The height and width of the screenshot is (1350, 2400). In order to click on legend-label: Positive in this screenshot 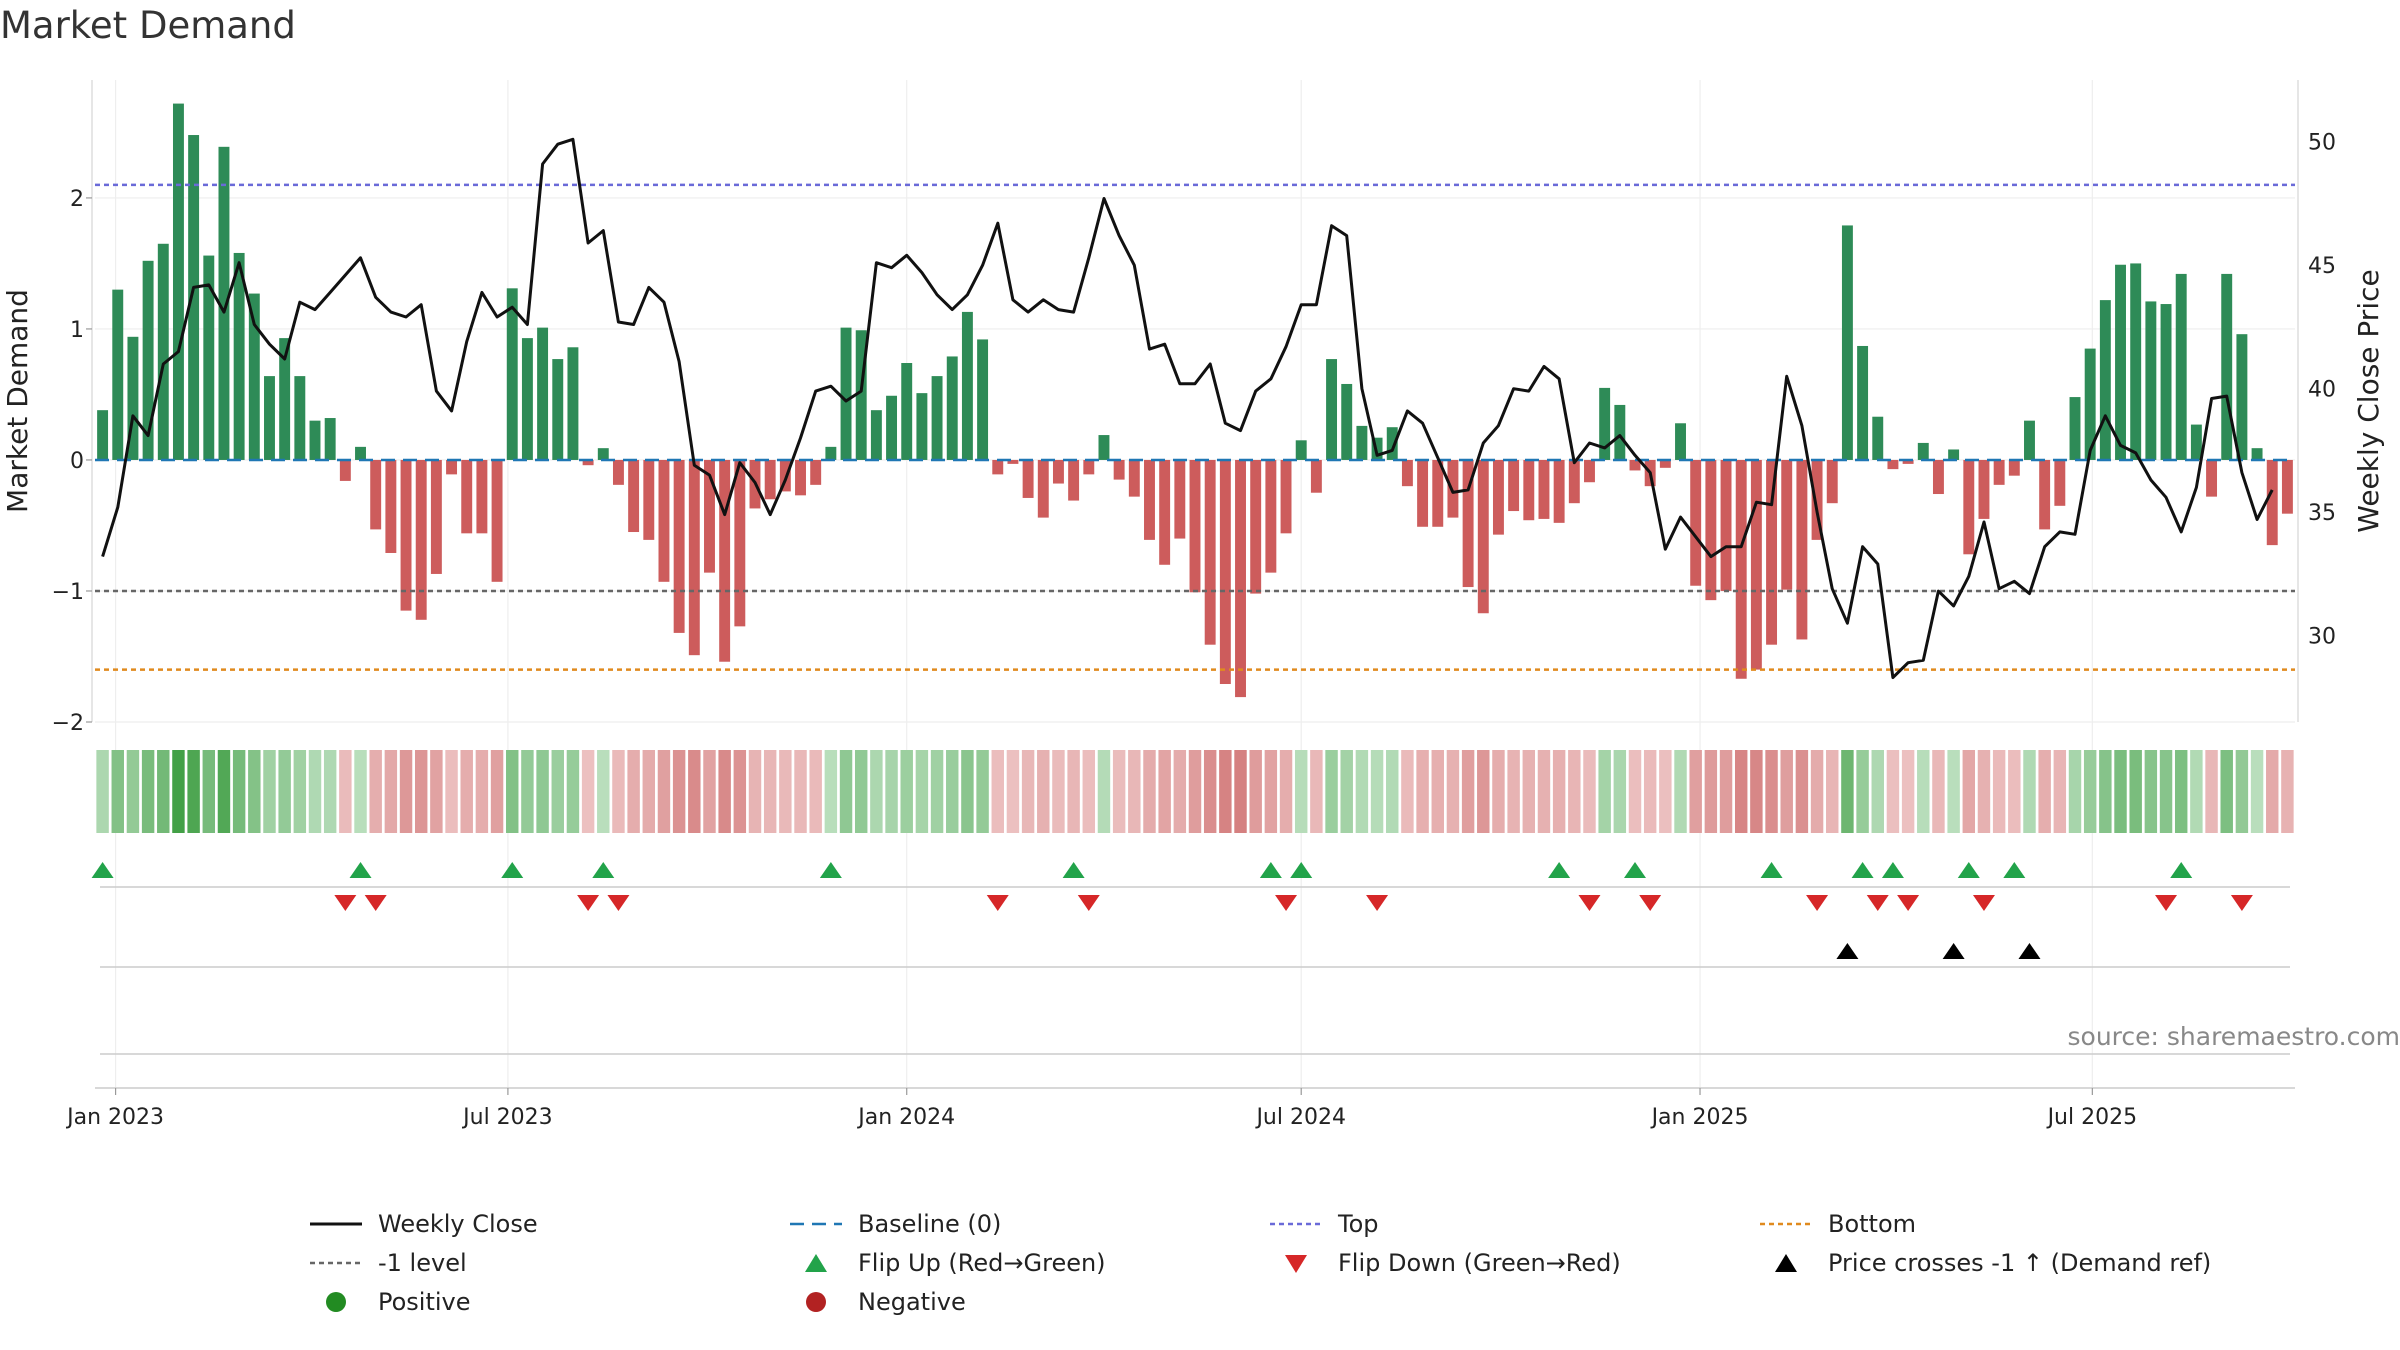, I will do `click(424, 1302)`.